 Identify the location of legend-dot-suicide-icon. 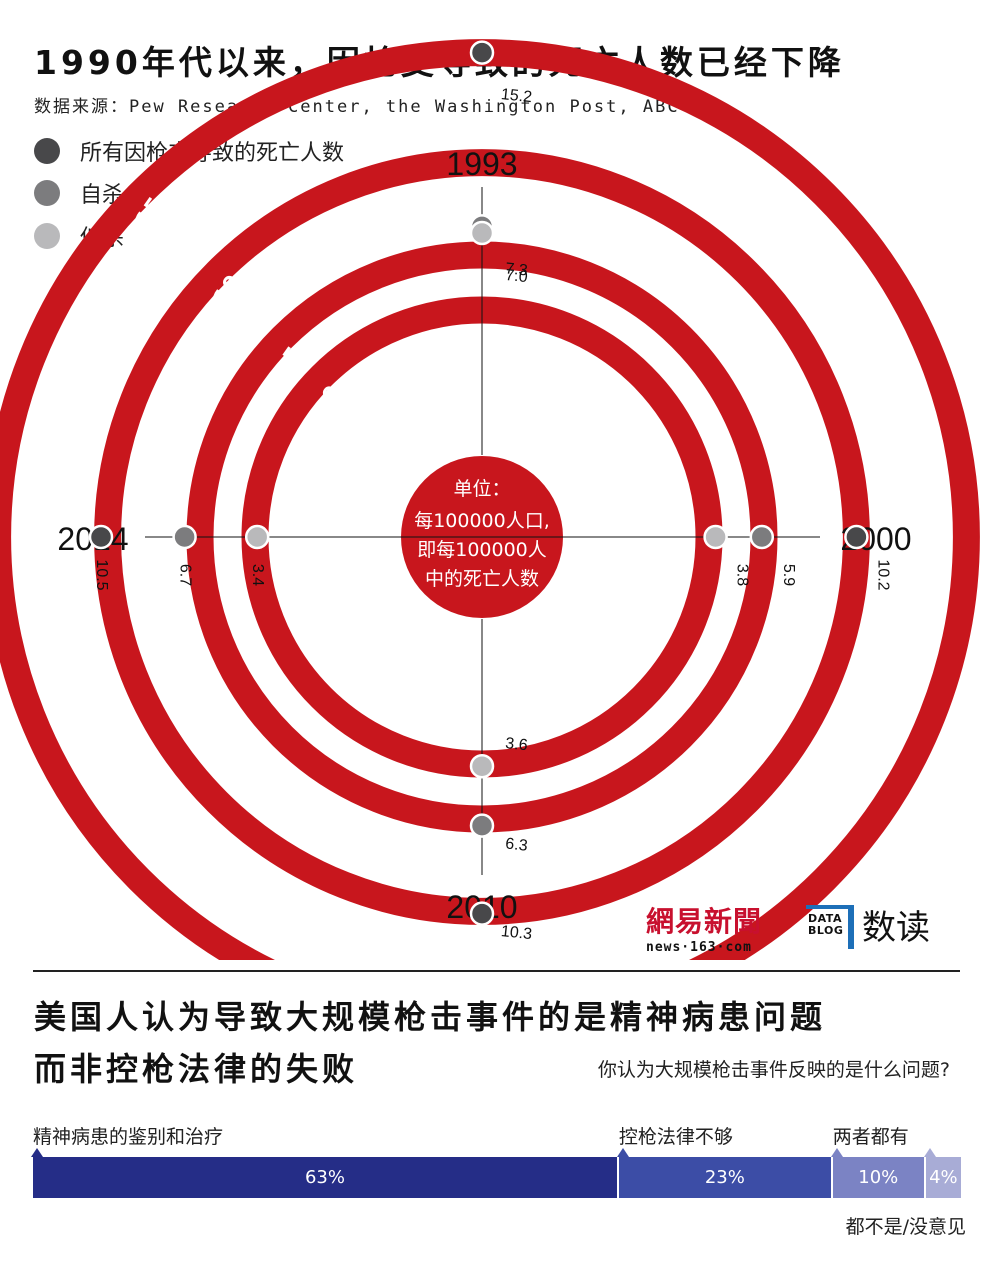
(47, 193).